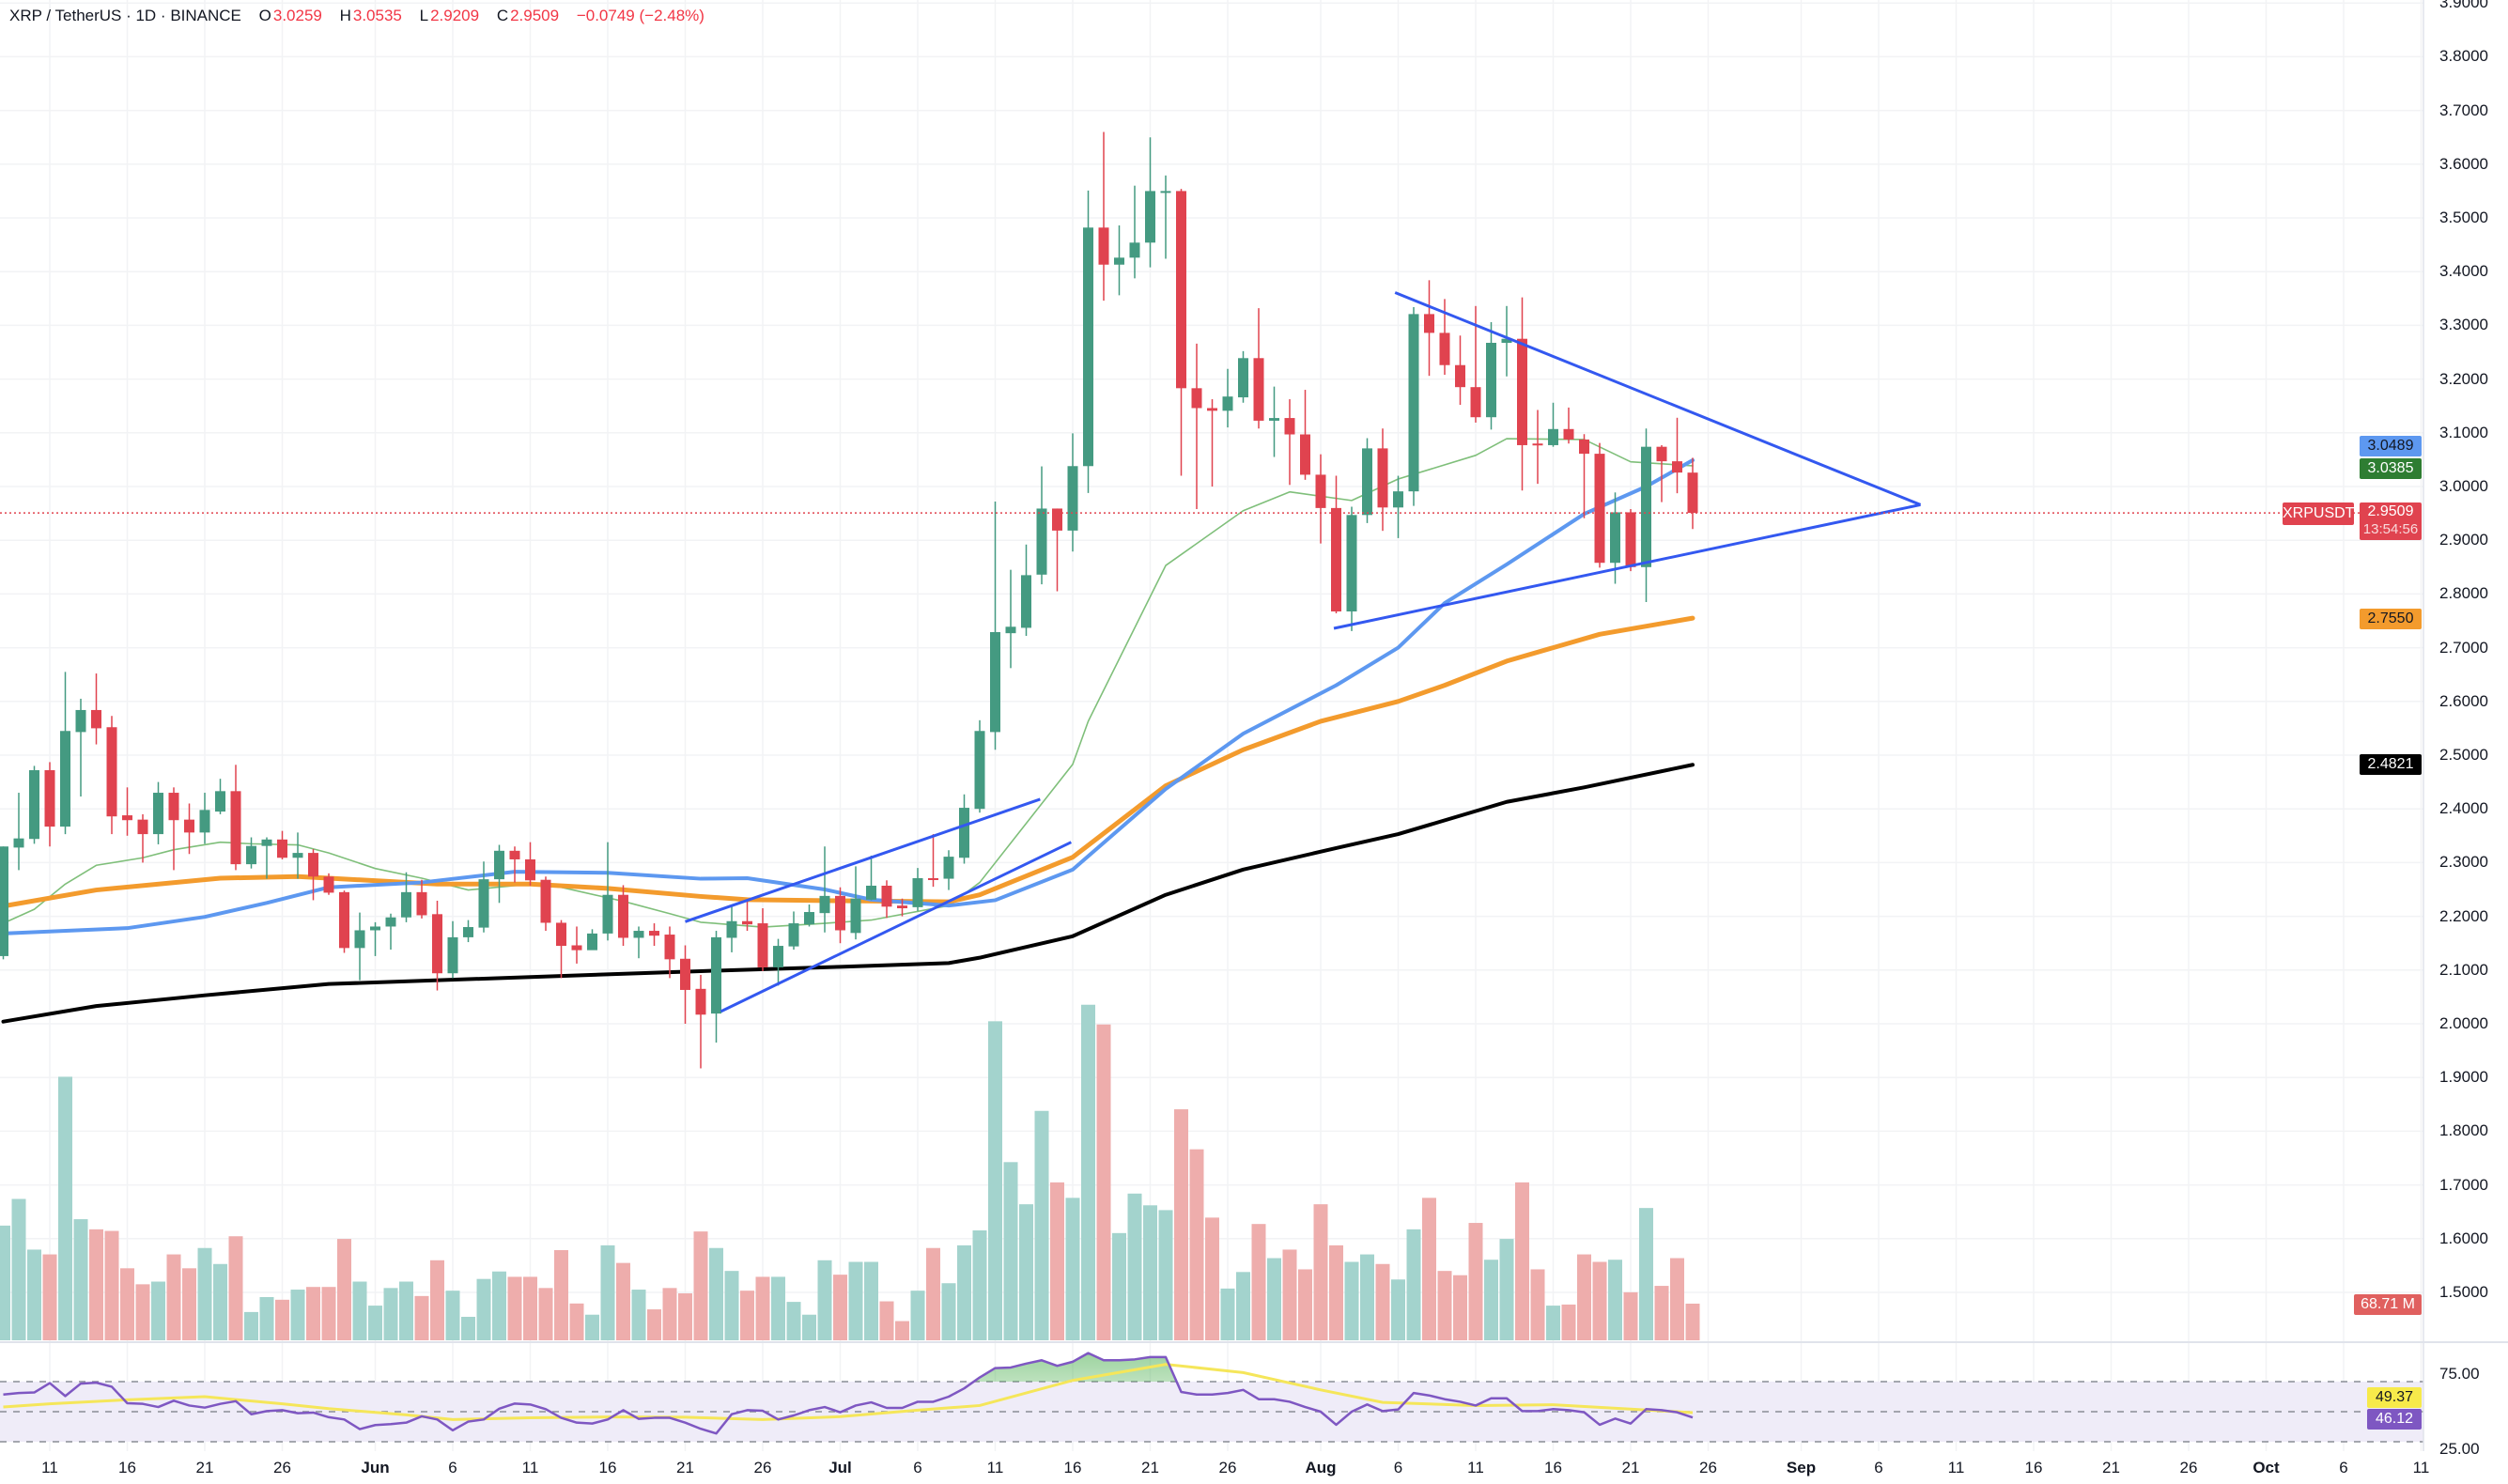 Image resolution: width=2508 pixels, height=1484 pixels. I want to click on triangle-upper-trendline, so click(1658, 398).